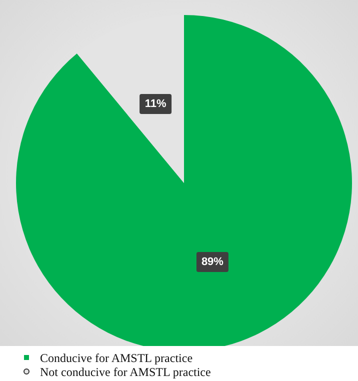 The image size is (358, 381). Describe the element at coordinates (155, 104) in the screenshot. I see `data-label: 11%` at that location.